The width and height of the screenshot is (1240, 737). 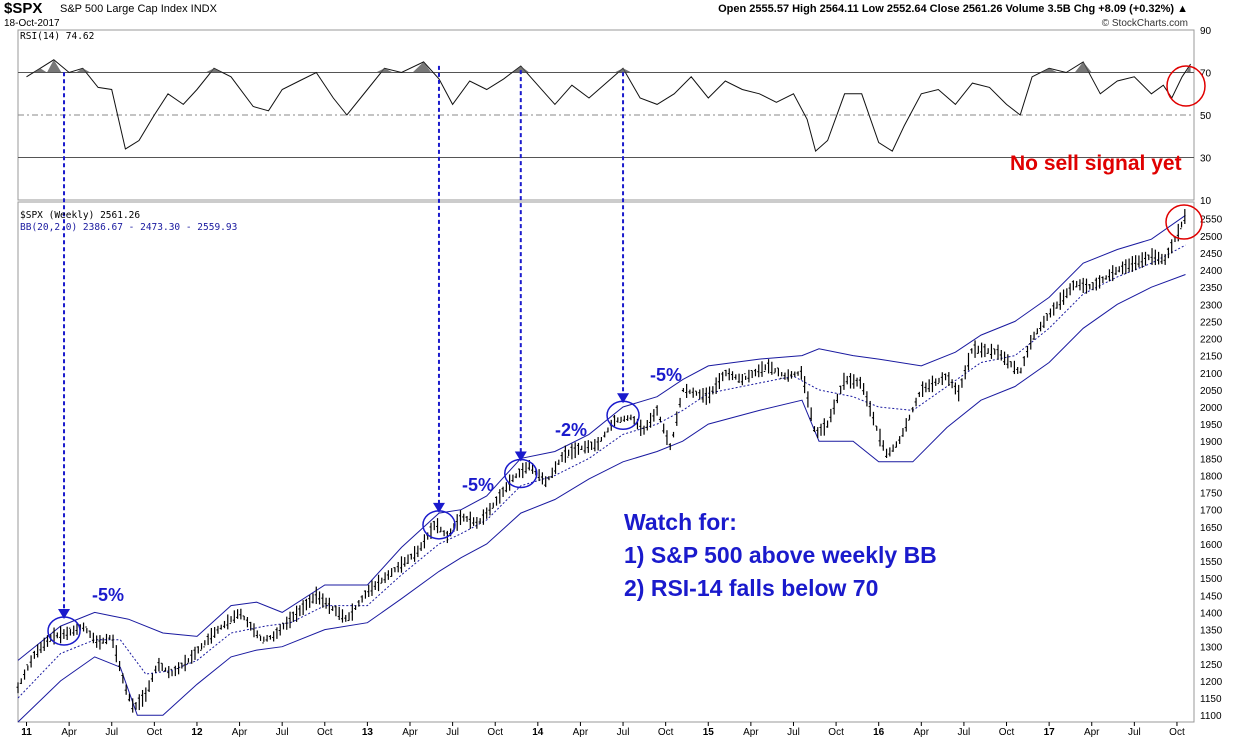 I want to click on x-tick-label: 13, so click(x=368, y=732).